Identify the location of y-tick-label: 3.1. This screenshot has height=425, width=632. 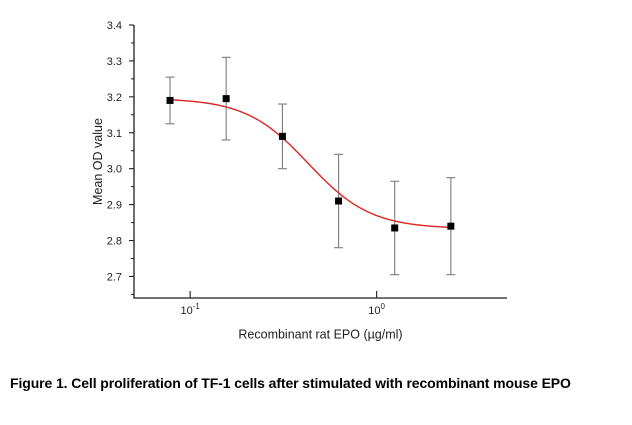
(114, 134).